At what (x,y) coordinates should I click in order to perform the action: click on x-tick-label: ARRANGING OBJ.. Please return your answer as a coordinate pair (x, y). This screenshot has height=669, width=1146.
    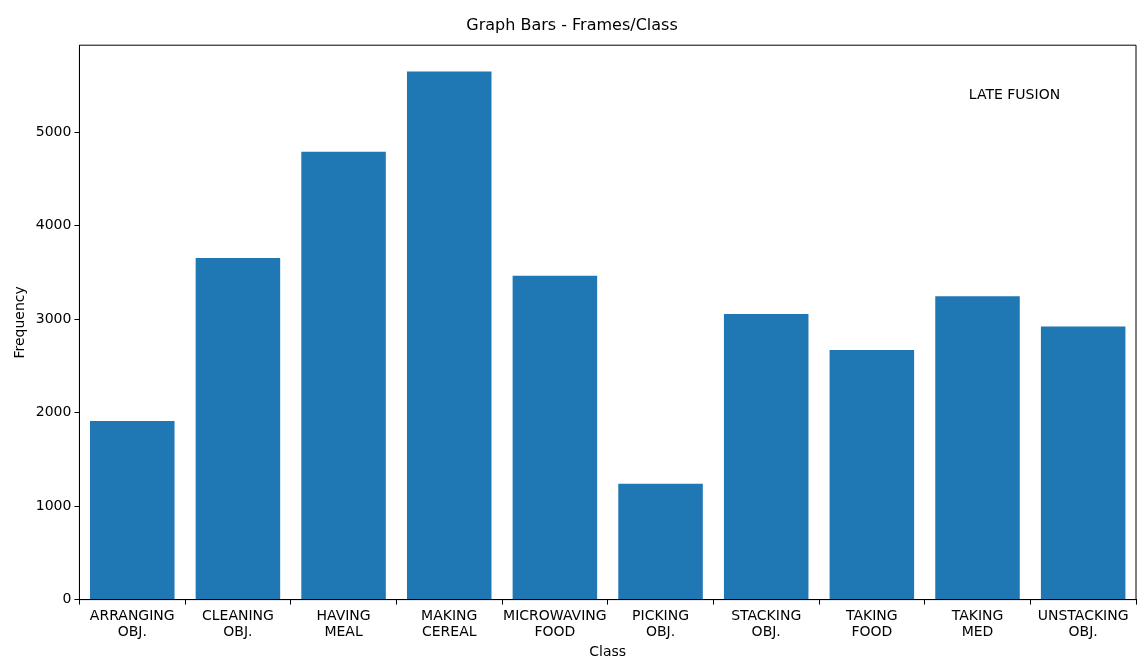
    Looking at the image, I should click on (132, 623).